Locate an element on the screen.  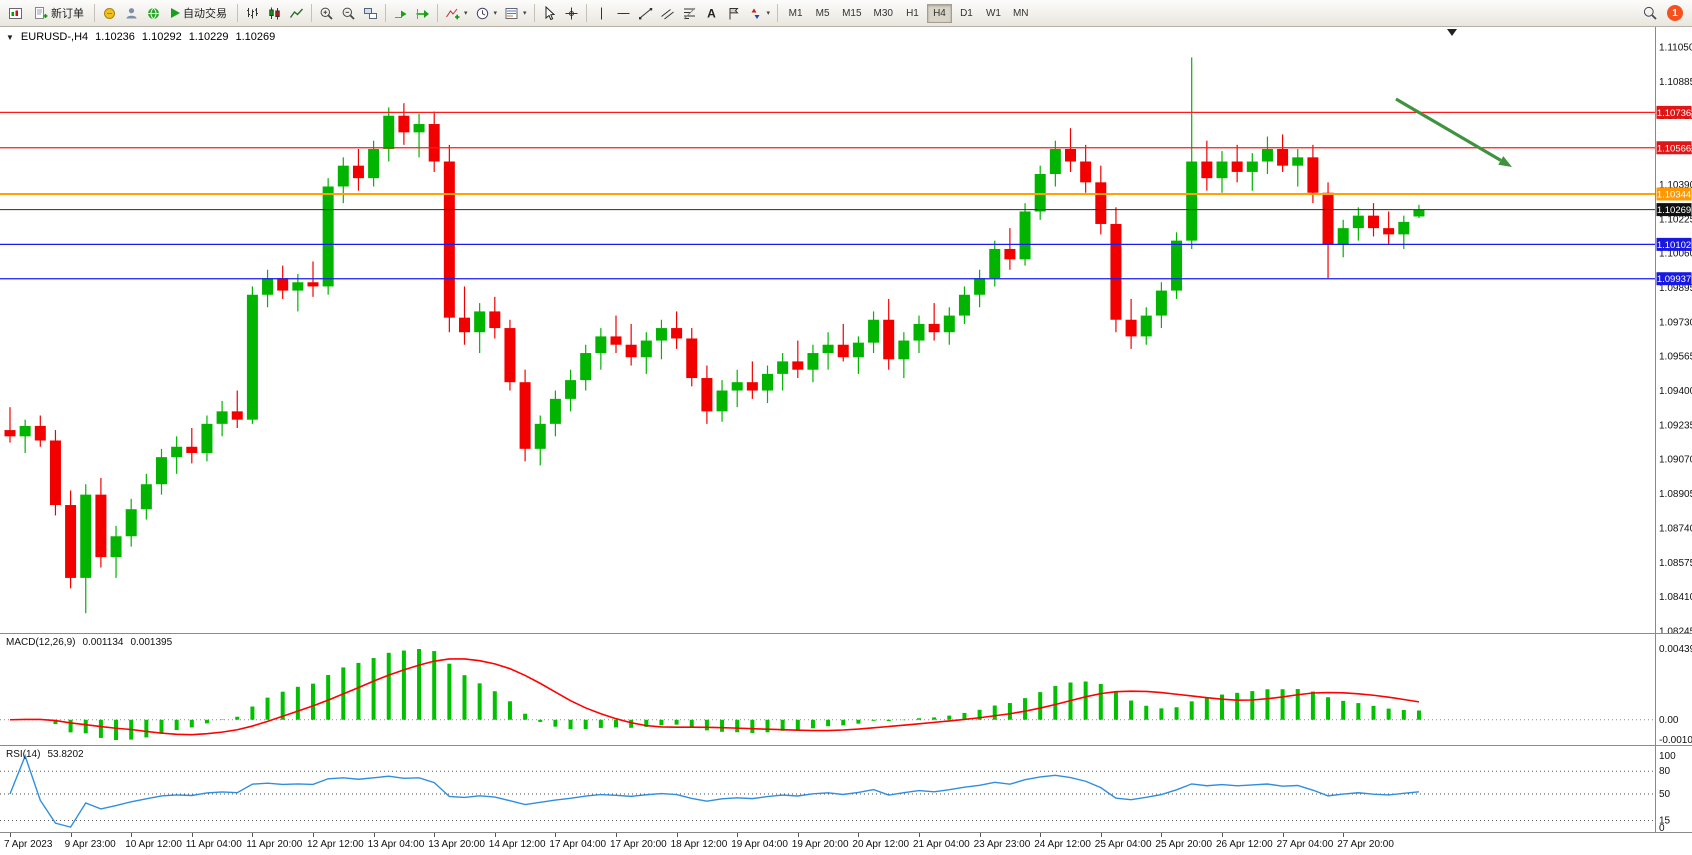
timeframe-mn-button: MN is located at coordinates (1020, 13).